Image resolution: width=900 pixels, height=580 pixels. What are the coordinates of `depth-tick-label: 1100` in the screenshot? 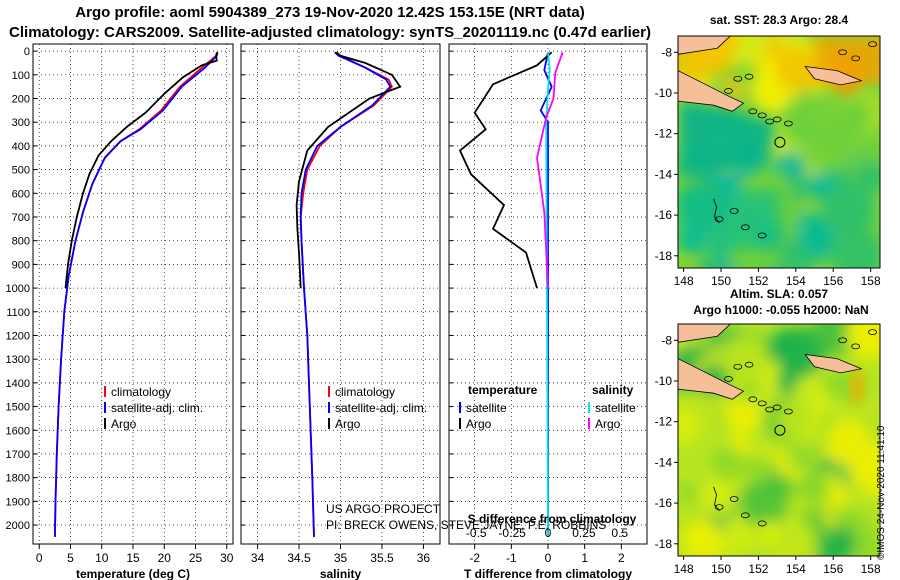 It's located at (18, 313).